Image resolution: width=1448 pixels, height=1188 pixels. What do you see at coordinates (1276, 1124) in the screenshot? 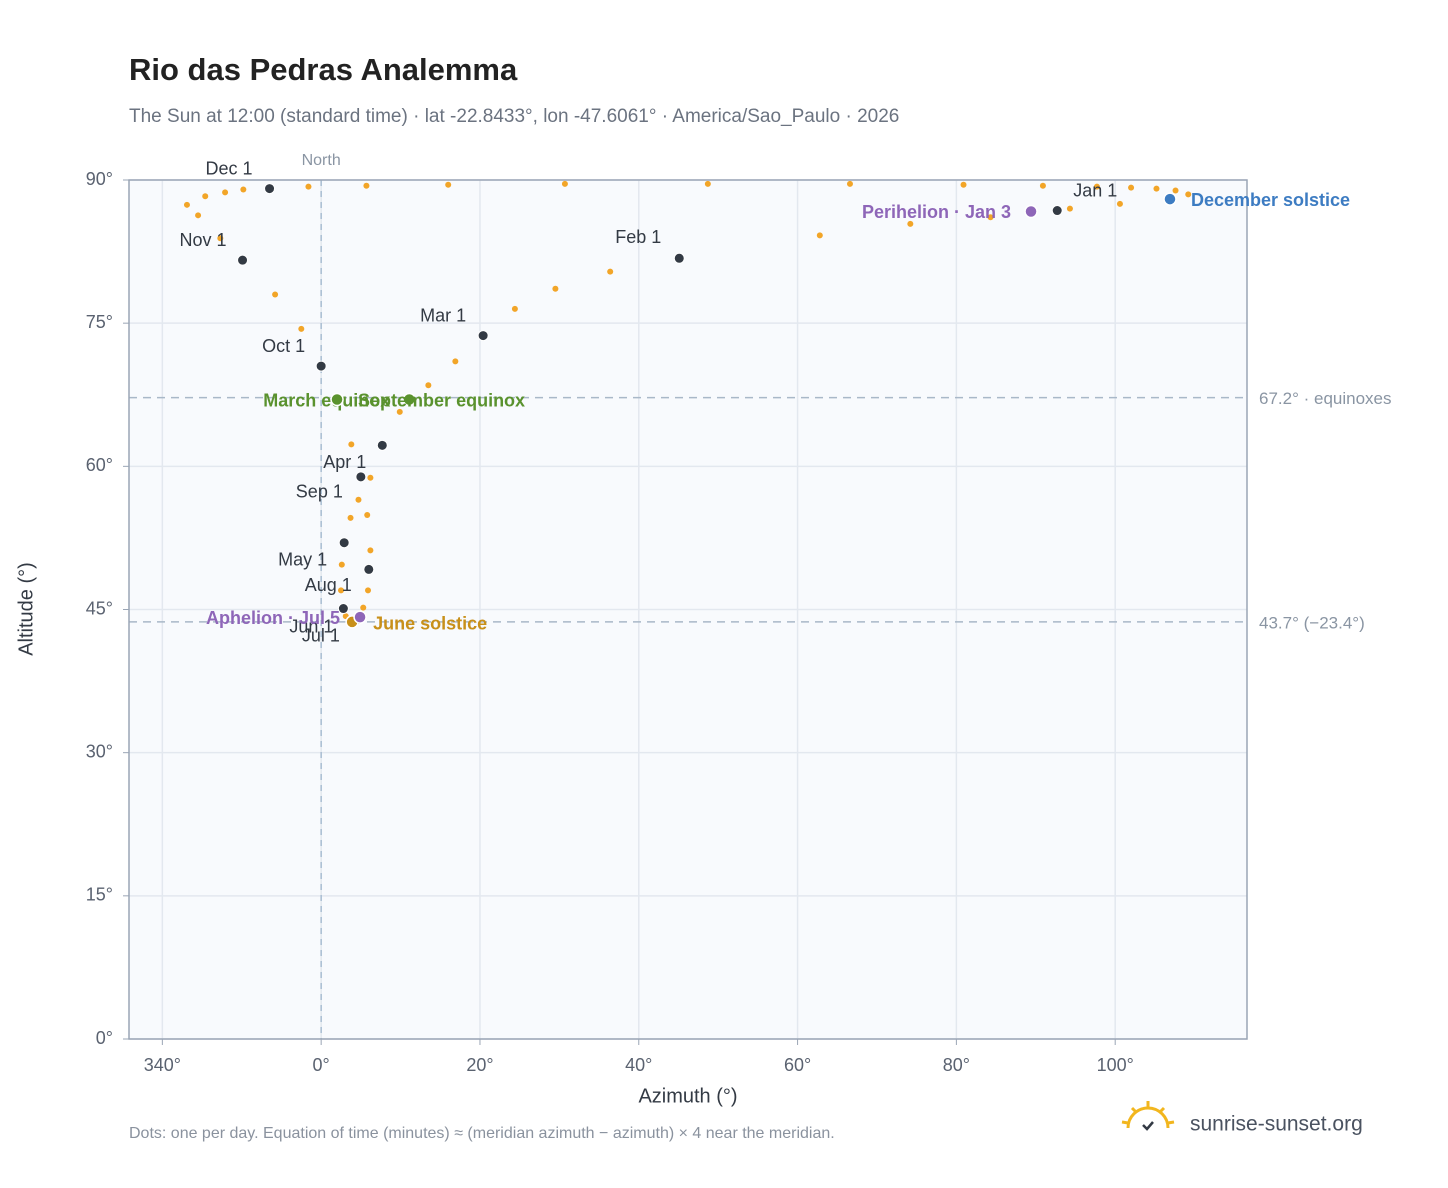
I see `brand: sunrise-sunset.org` at bounding box center [1276, 1124].